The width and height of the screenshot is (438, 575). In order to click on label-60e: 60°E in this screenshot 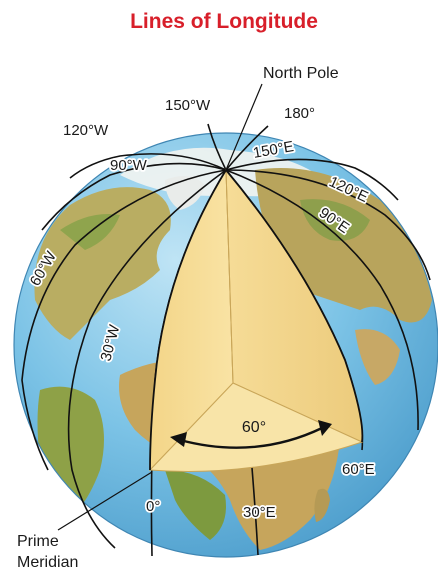, I will do `click(358, 469)`.